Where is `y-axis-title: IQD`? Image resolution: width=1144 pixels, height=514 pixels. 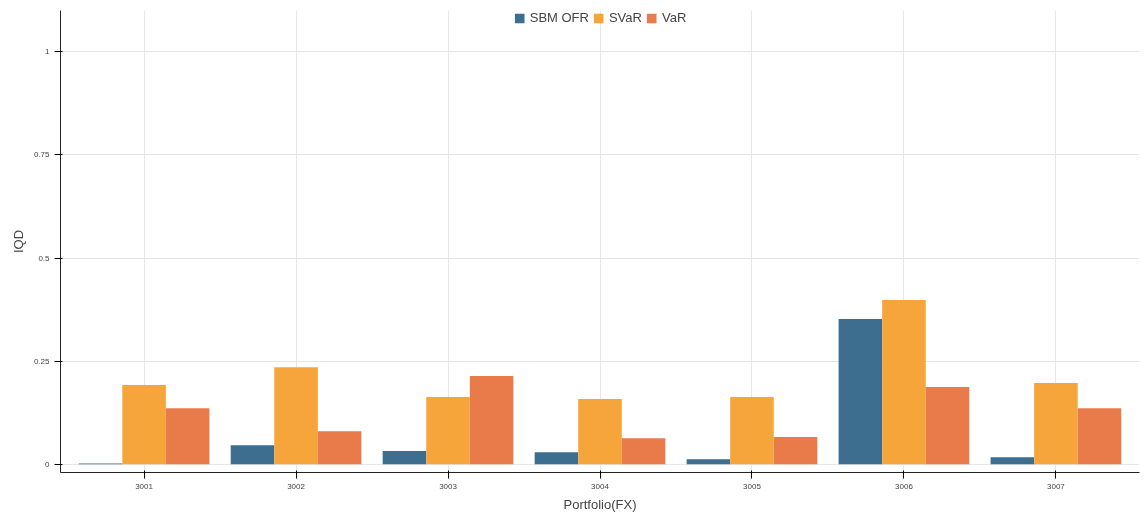 y-axis-title: IQD is located at coordinates (18, 241).